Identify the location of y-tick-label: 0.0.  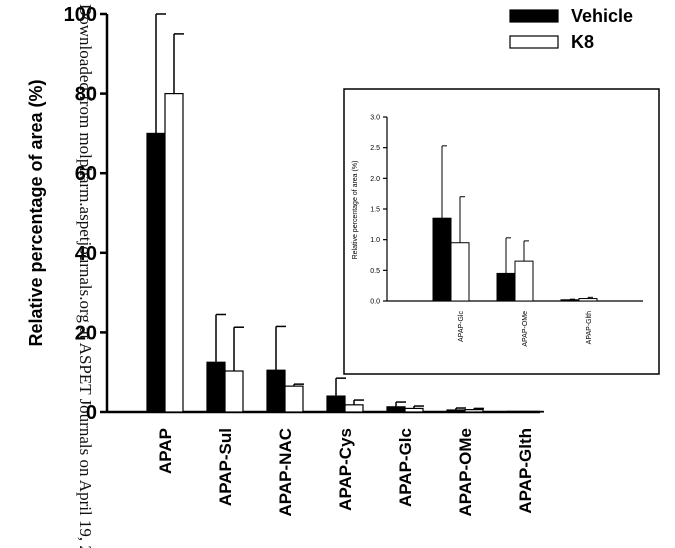
(375, 302).